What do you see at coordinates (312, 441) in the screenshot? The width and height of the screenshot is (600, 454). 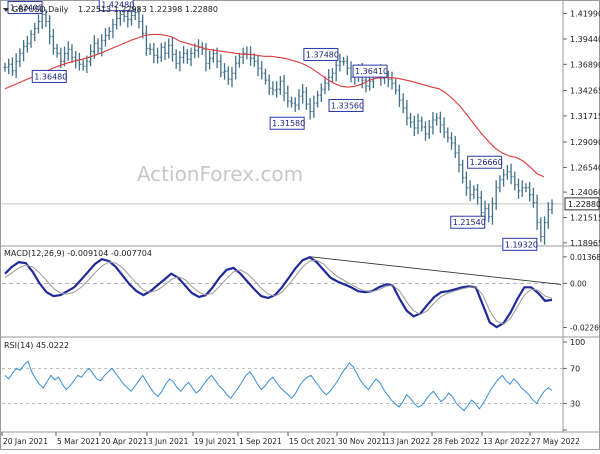 I see `x-tick-label: 15 Oct 2021` at bounding box center [312, 441].